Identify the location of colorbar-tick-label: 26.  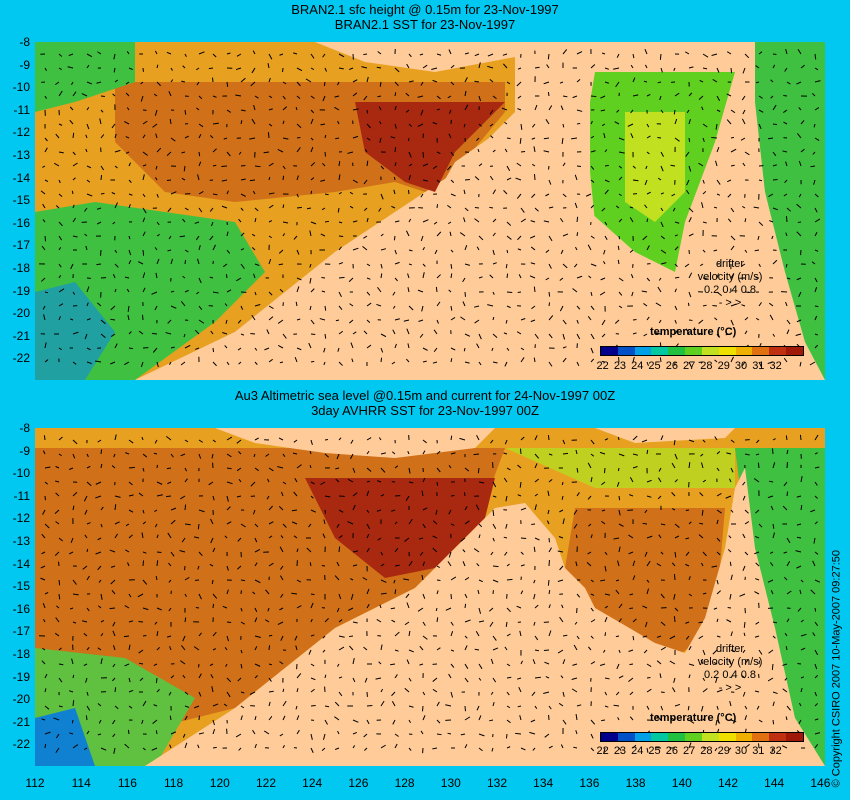
(671, 366).